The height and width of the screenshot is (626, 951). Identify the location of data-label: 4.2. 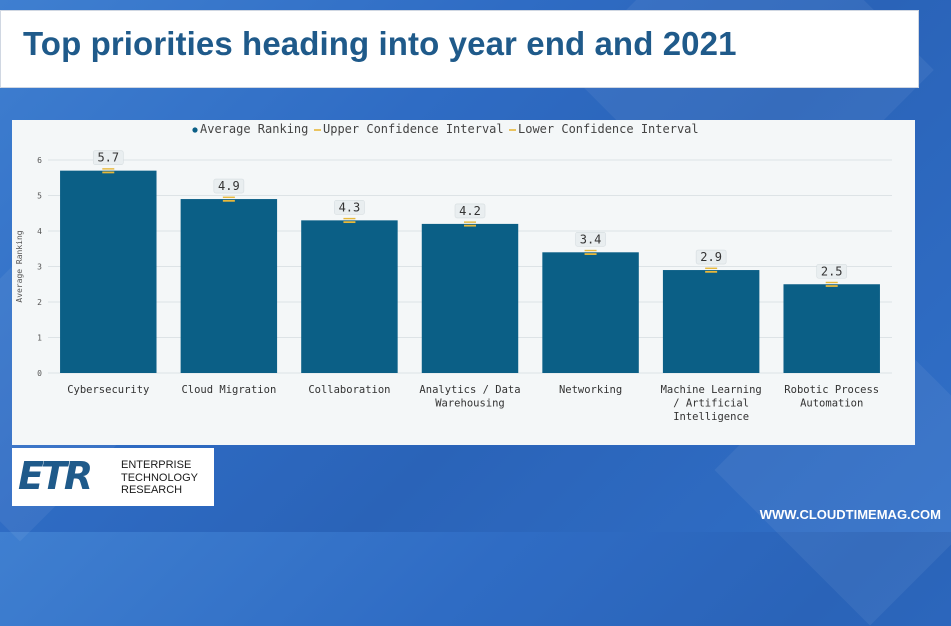
(470, 211).